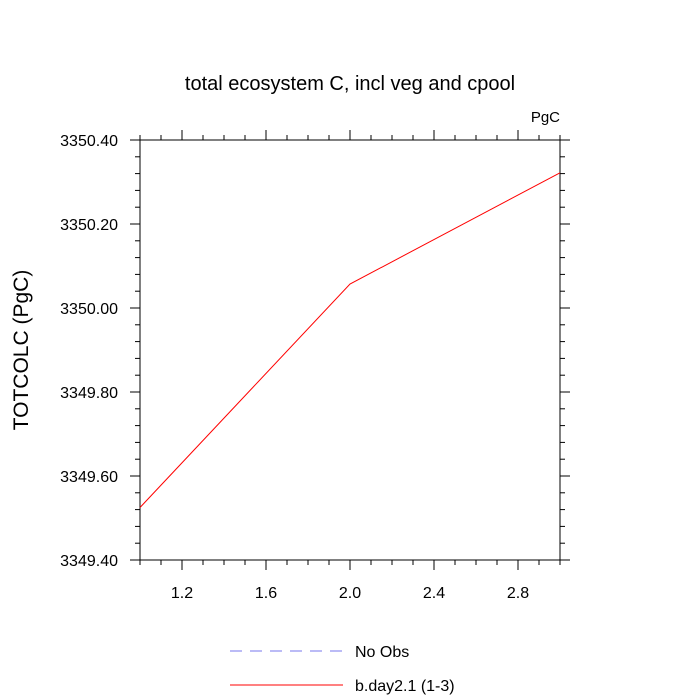 This screenshot has width=700, height=700. I want to click on y-axis-label: TOTCOLC (PgC), so click(21, 350).